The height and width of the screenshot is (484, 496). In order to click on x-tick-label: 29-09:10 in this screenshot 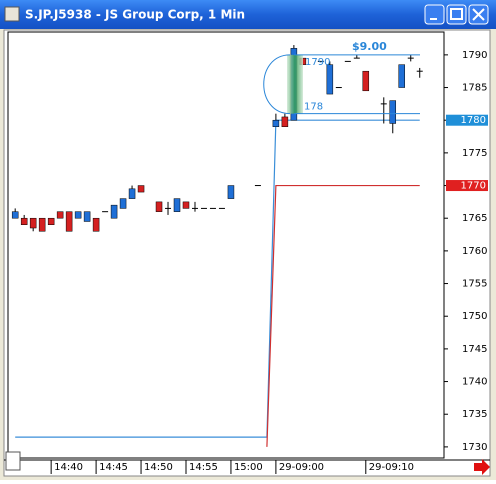, I will do `click(391, 467)`.